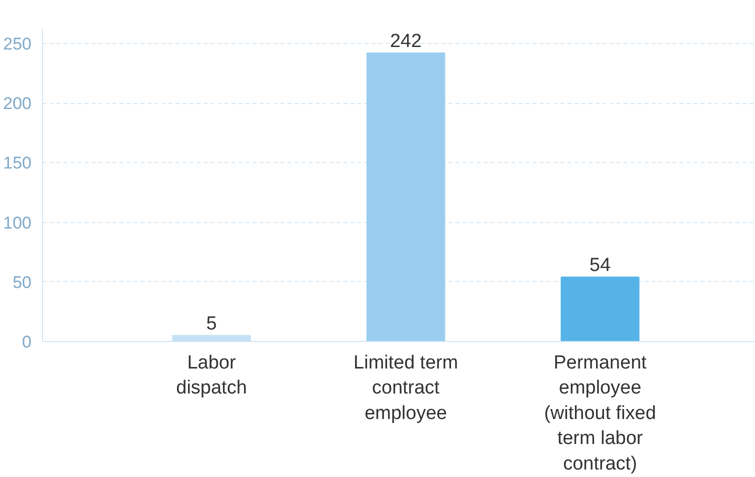 Image resolution: width=755 pixels, height=477 pixels. What do you see at coordinates (406, 41) in the screenshot?
I see `data-label: 242` at bounding box center [406, 41].